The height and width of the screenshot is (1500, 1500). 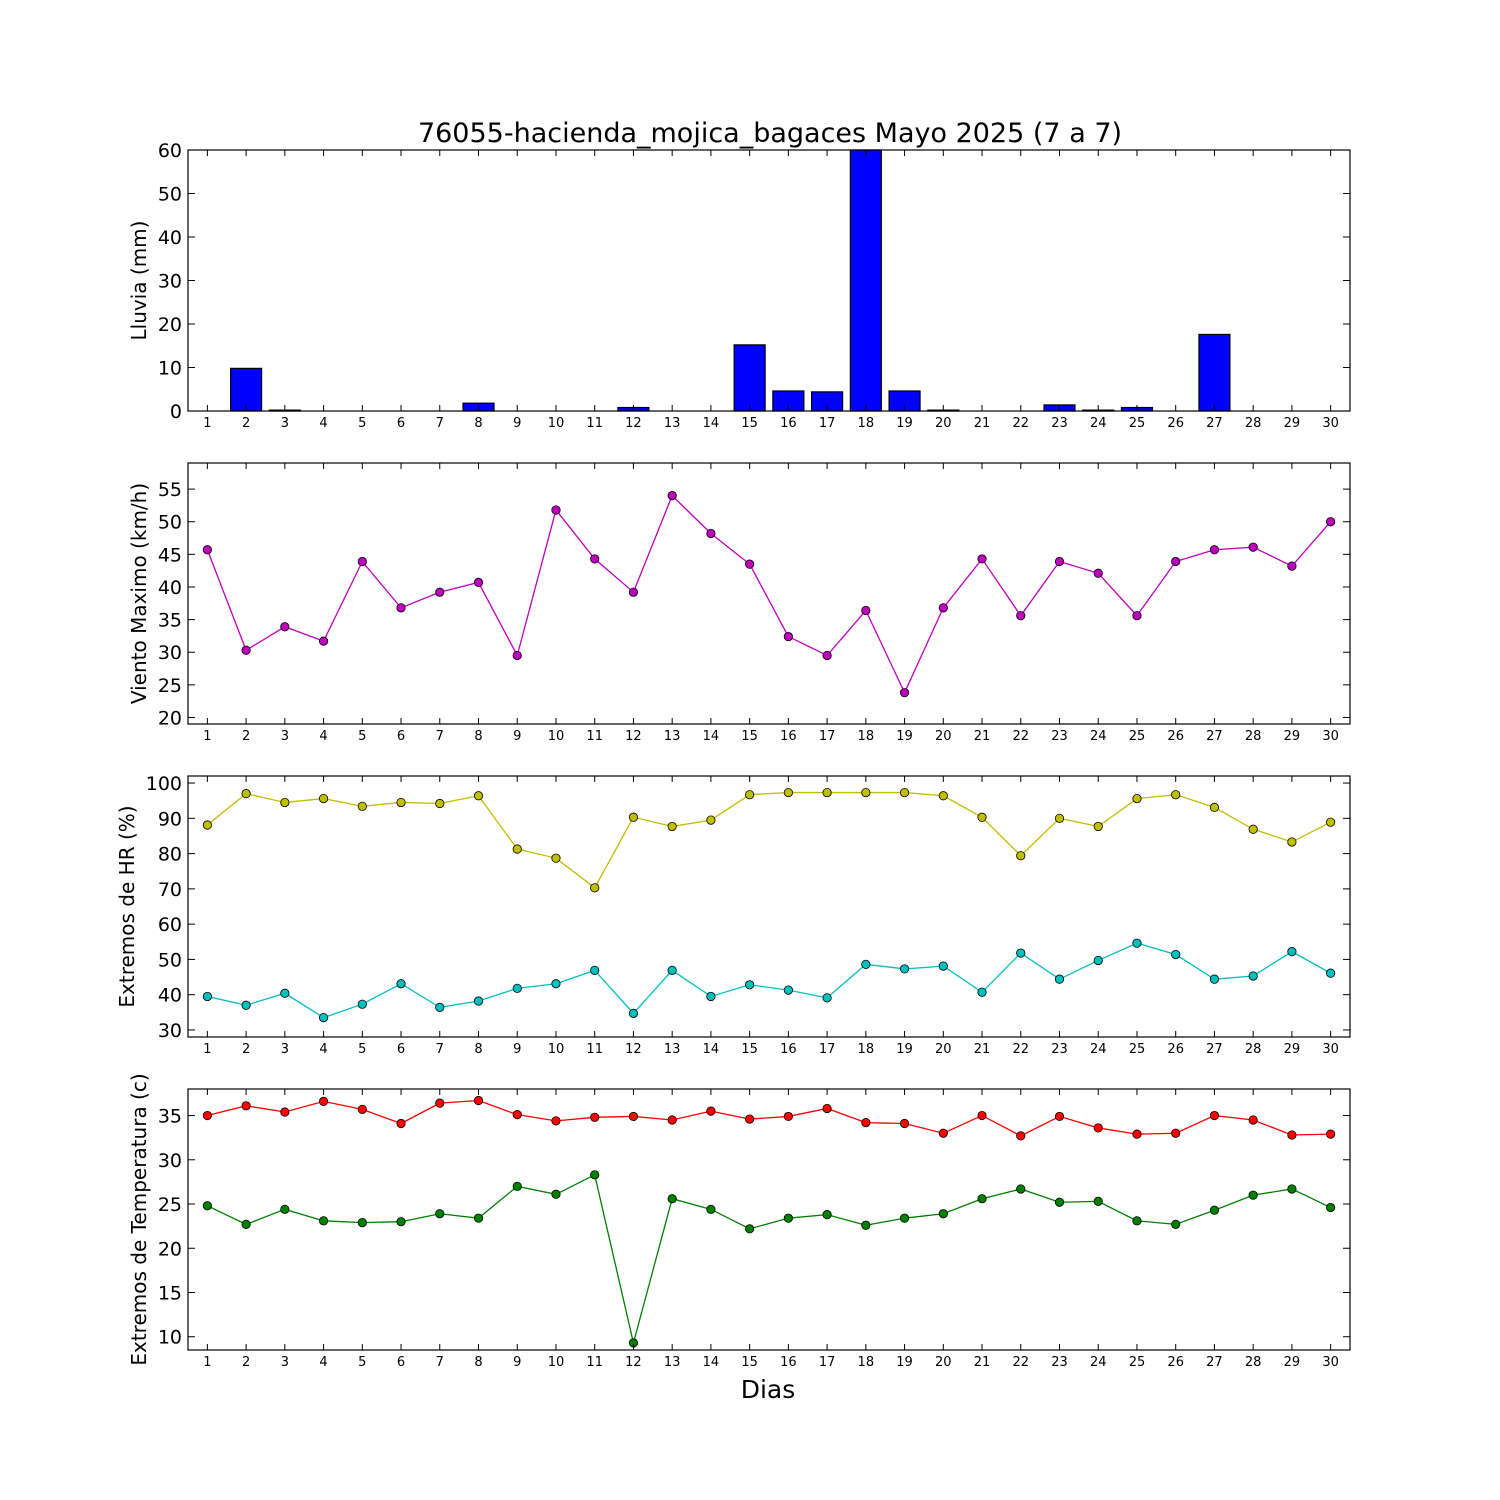 I want to click on x-tick-label: 1, so click(x=207, y=736).